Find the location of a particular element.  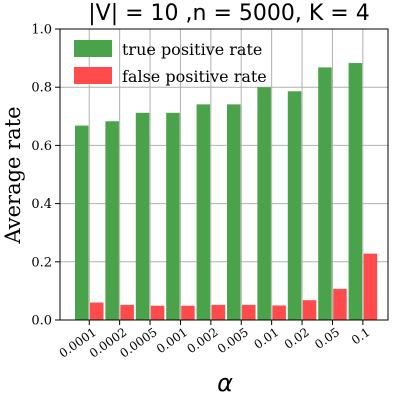

chart-title: |V| = 10 ,n = 5000, K = 4 is located at coordinates (228, 13).